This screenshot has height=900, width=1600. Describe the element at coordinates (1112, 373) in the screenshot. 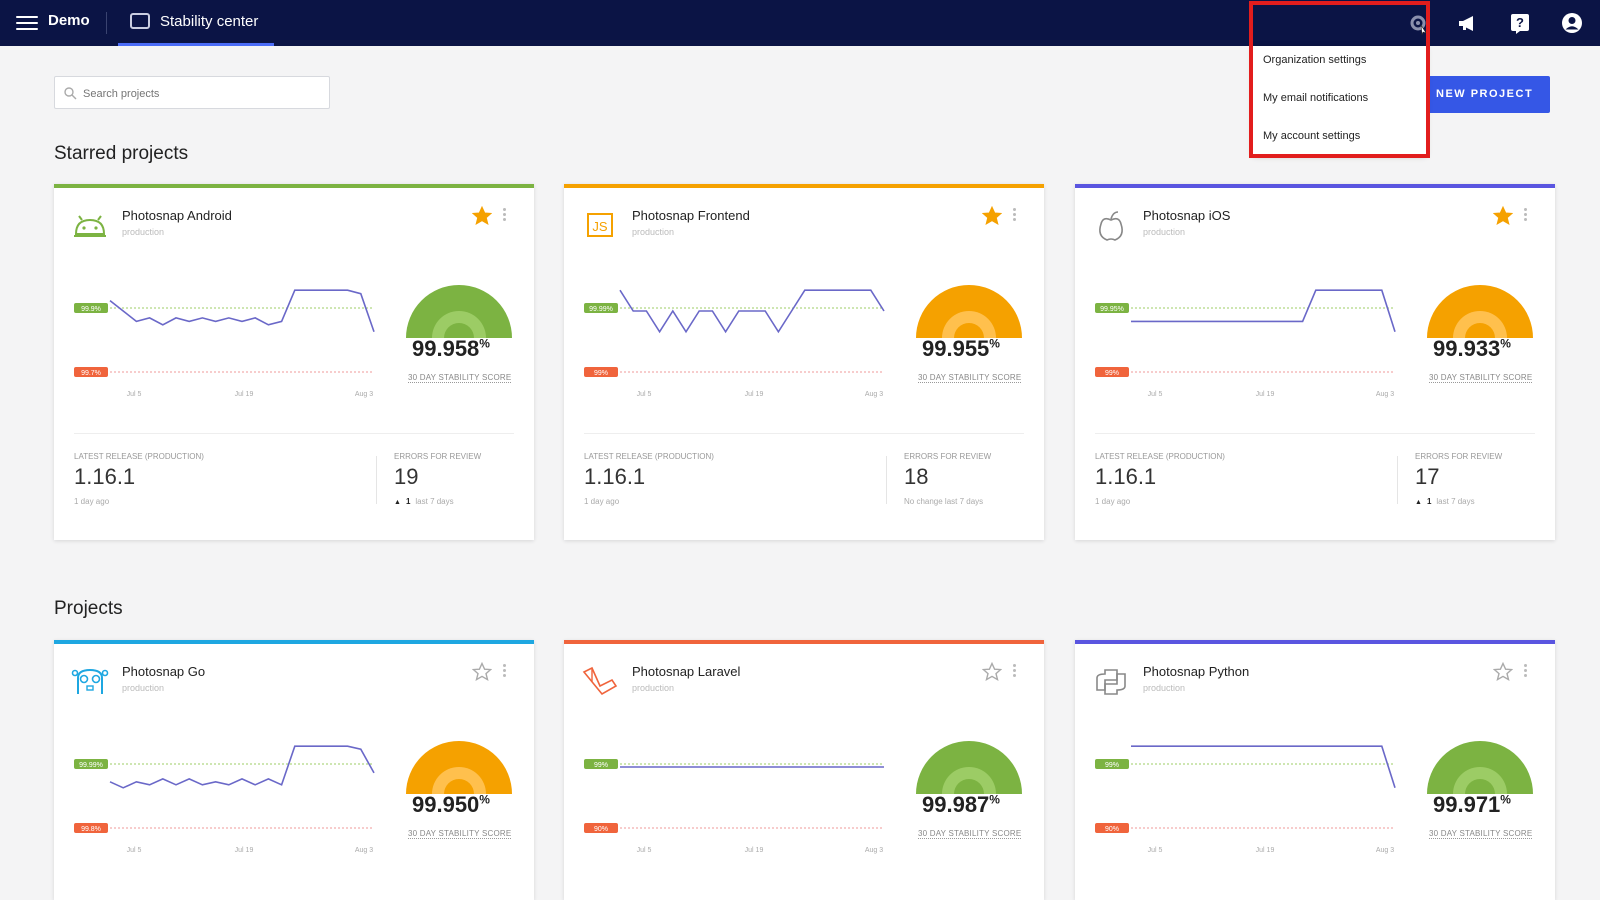

I see `critical-label: 99%` at that location.